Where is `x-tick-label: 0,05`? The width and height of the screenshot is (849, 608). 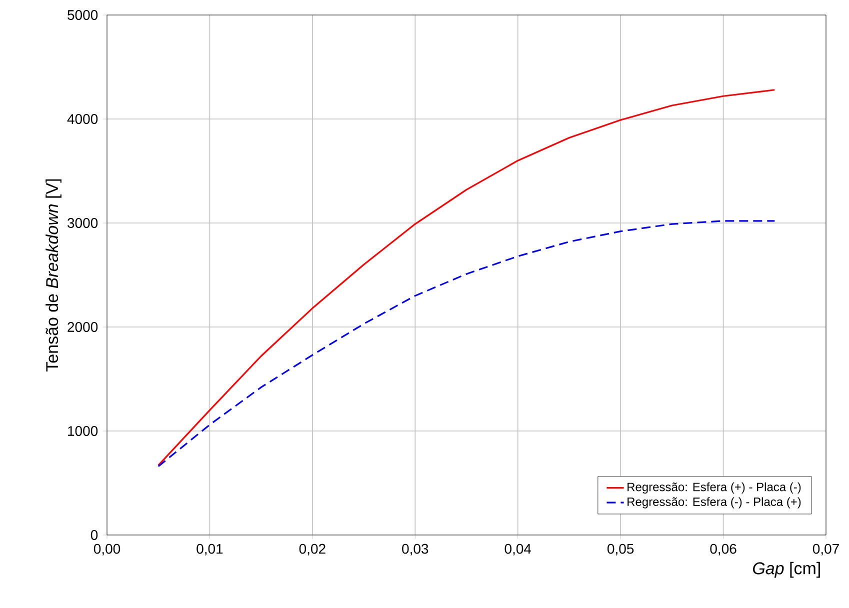
x-tick-label: 0,05 is located at coordinates (620, 550).